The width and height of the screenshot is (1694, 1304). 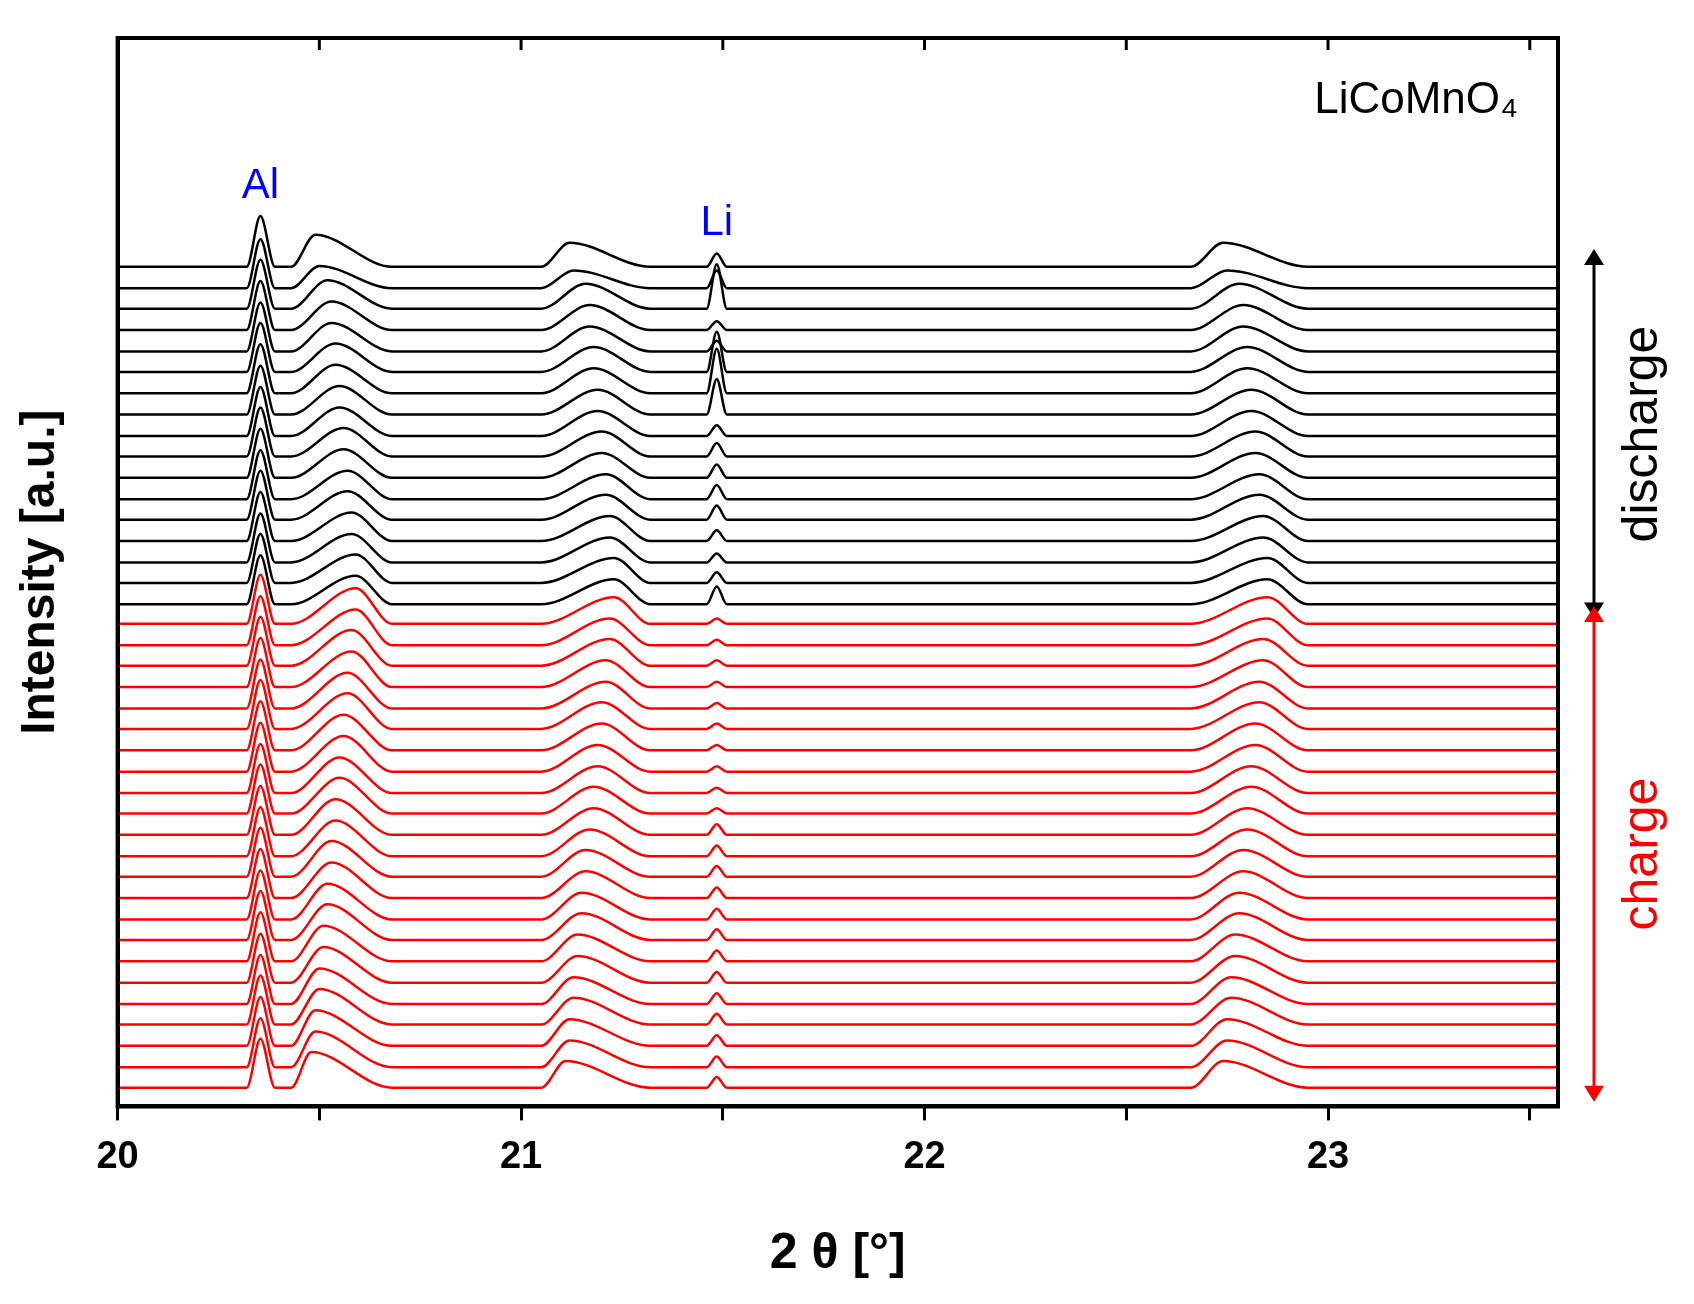 What do you see at coordinates (1640, 854) in the screenshot?
I see `text: charge` at bounding box center [1640, 854].